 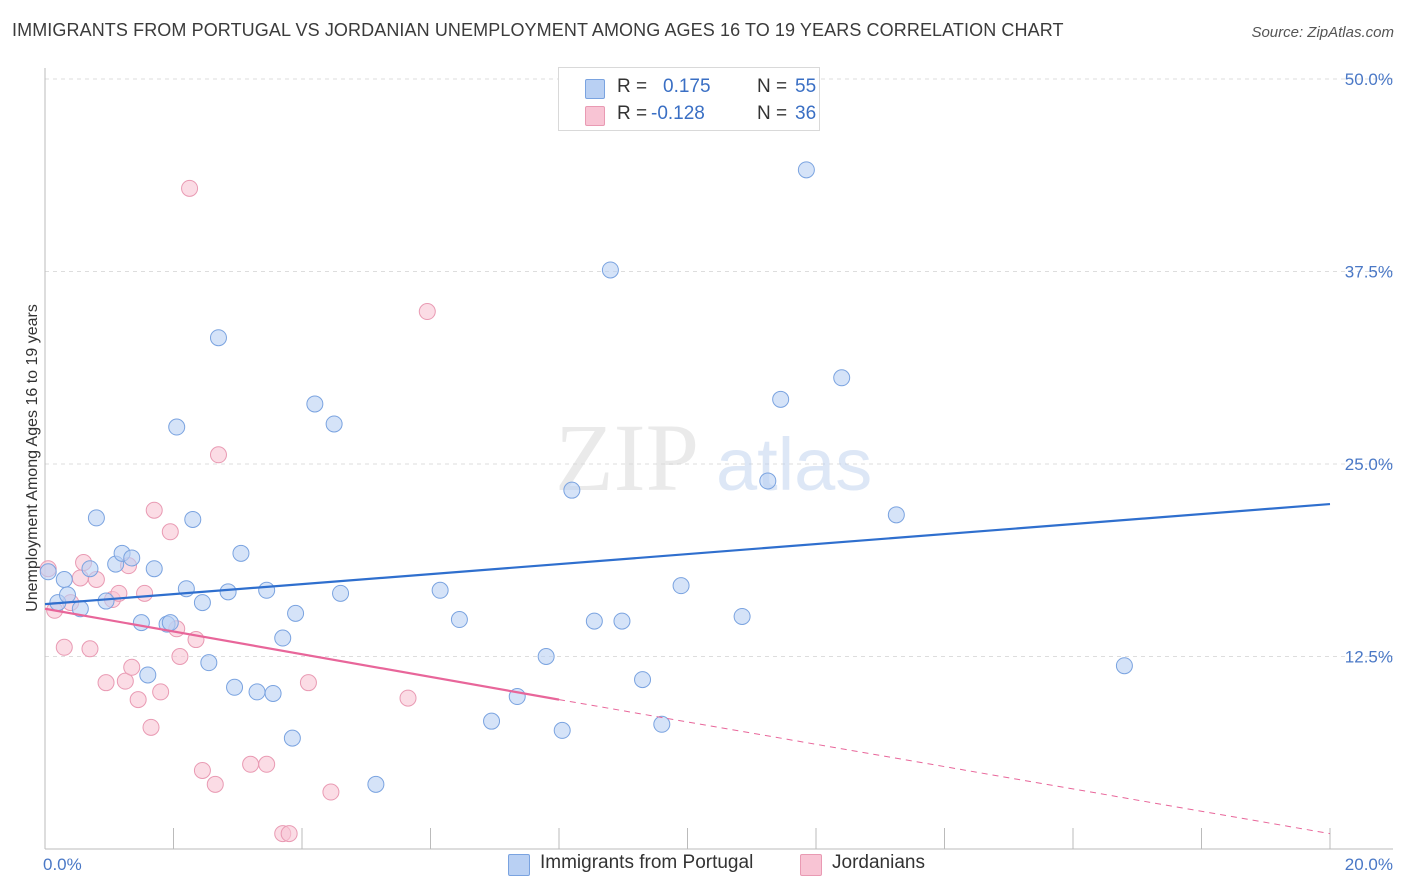 I want to click on legend-r-value: -0.128, so click(x=678, y=113).